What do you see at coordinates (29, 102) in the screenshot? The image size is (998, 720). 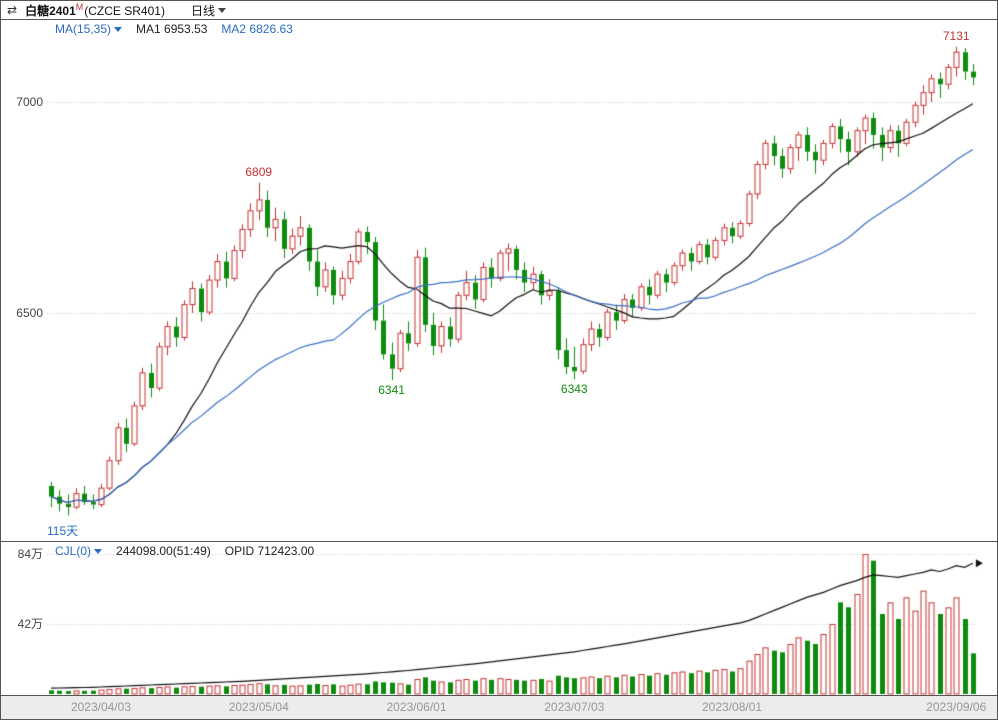 I see `price-axis-label: 7000` at bounding box center [29, 102].